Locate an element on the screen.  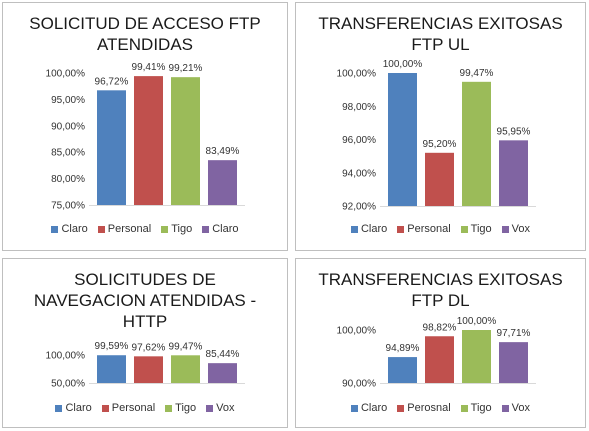
bar-data-label: 99,59% is located at coordinates (112, 346).